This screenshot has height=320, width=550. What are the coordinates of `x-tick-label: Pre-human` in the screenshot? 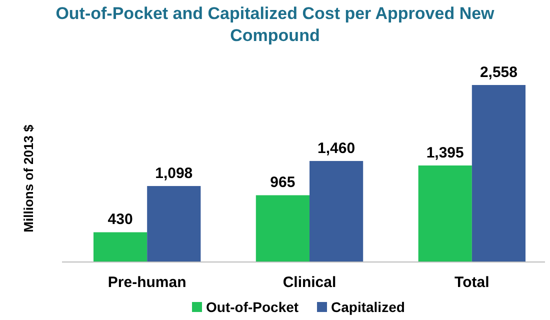 It's located at (147, 282).